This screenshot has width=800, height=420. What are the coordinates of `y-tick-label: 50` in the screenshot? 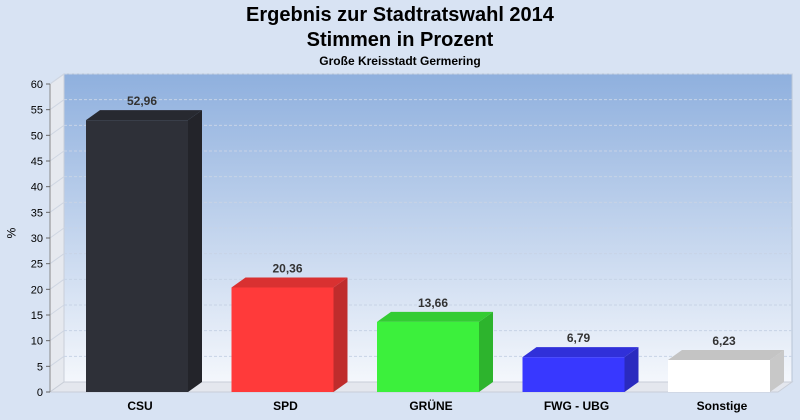 It's located at (37, 136).